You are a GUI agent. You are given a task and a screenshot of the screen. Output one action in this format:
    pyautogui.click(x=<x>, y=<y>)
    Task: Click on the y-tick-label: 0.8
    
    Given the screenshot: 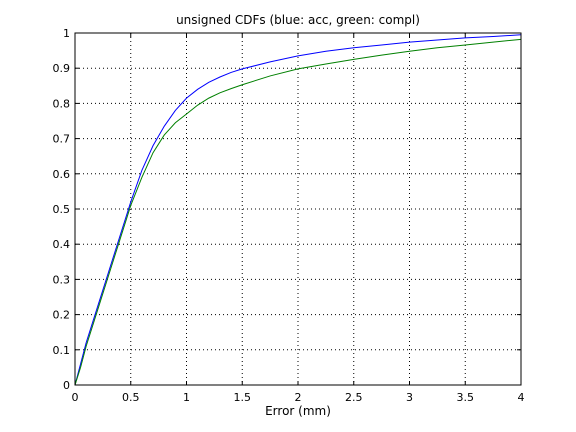 What is the action you would take?
    pyautogui.click(x=62, y=103)
    